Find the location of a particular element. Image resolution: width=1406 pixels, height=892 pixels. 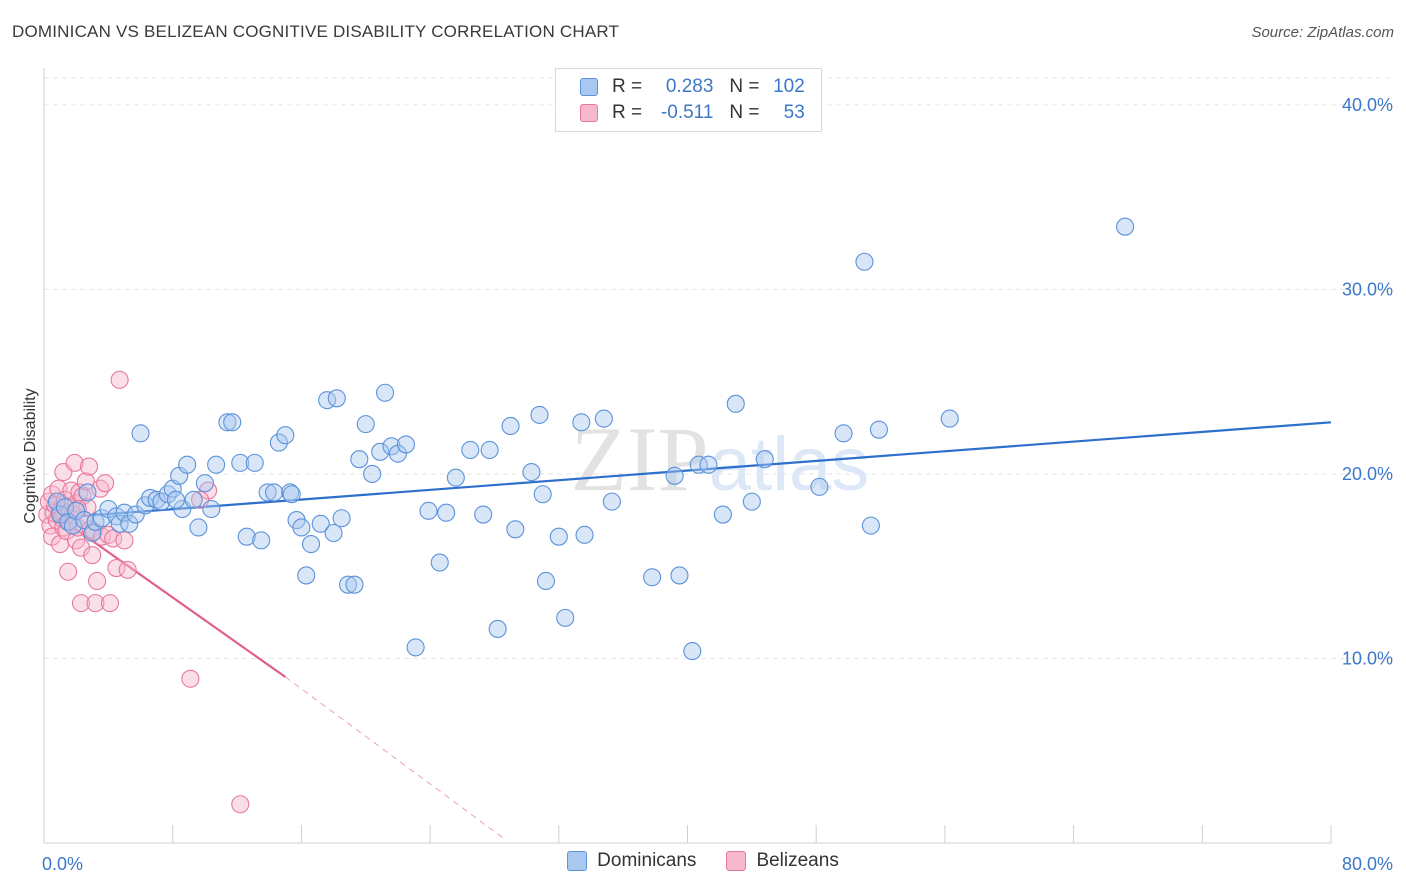

y-tick-label: 30.0% is located at coordinates (1367, 289).